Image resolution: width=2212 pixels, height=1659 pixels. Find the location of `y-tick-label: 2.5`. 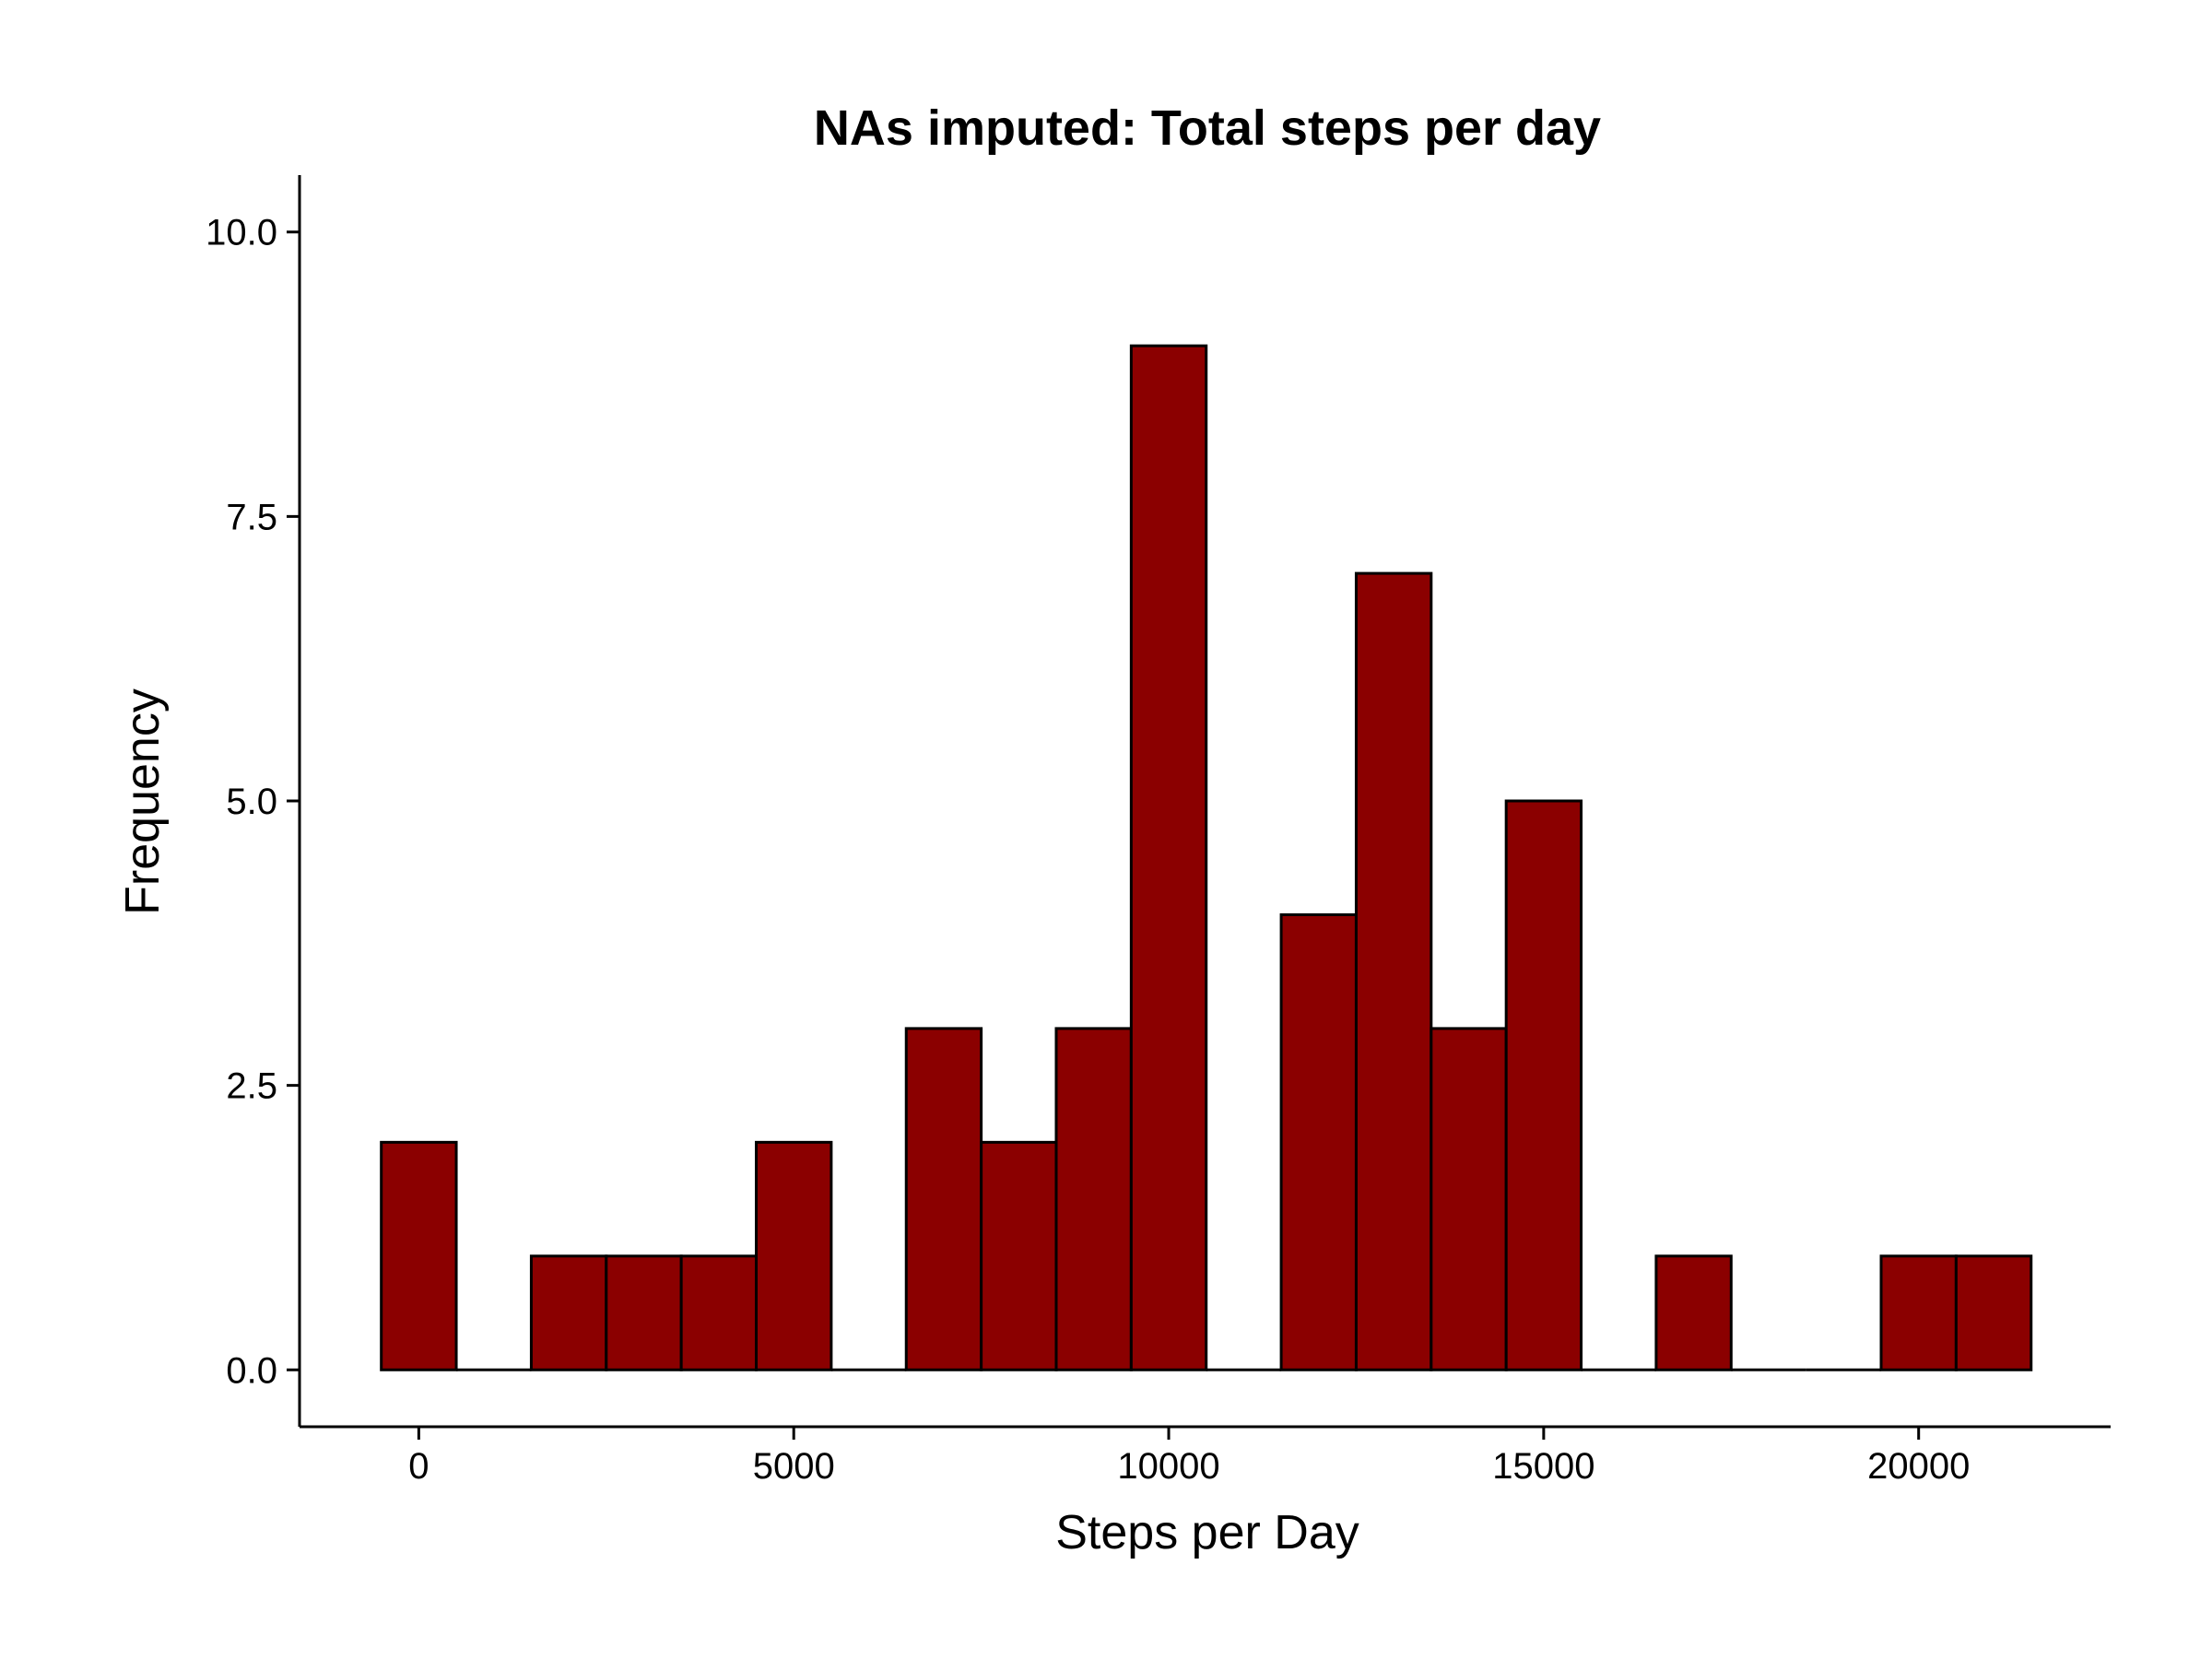

y-tick-label: 2.5 is located at coordinates (251, 1086).